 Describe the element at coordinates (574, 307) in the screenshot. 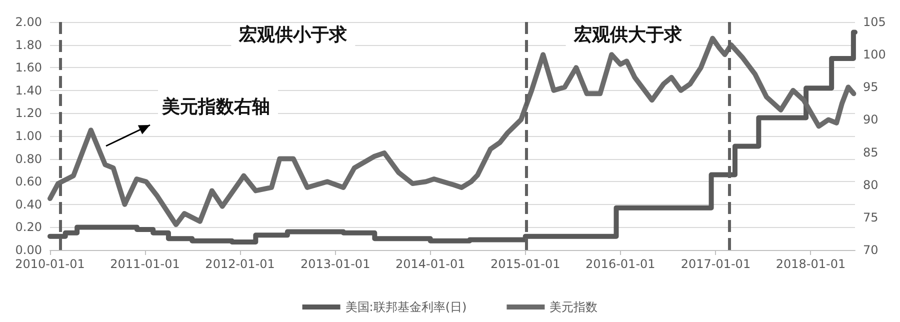

I see `legend-label: 美元指数` at that location.